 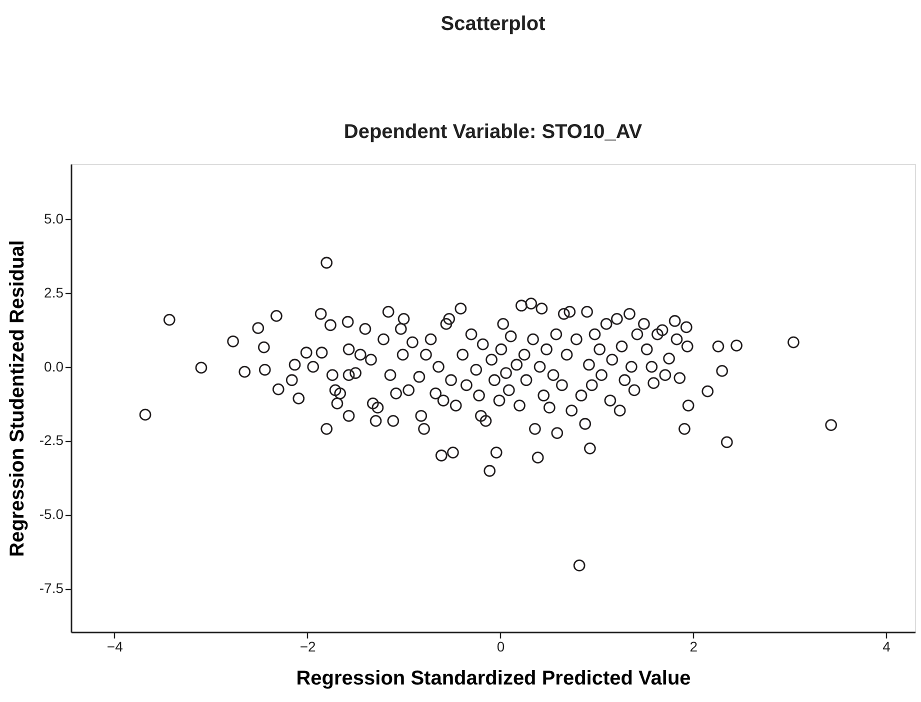 What do you see at coordinates (54, 218) in the screenshot?
I see `y-tick-label: 5.0` at bounding box center [54, 218].